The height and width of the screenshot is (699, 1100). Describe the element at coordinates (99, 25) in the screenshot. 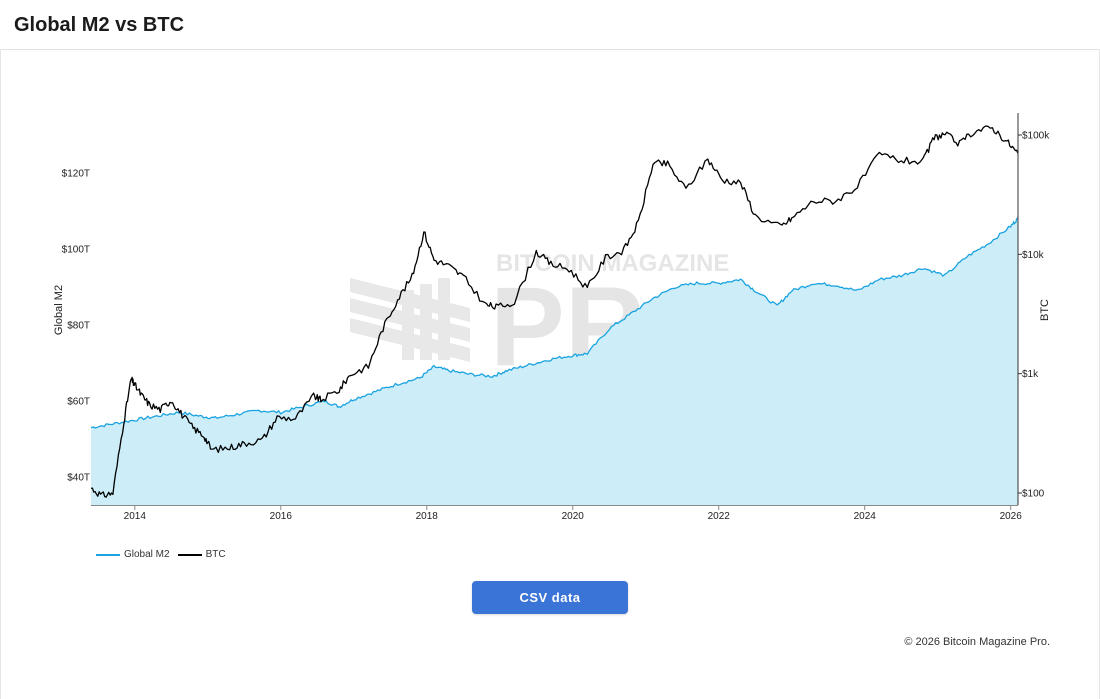

I see `page-title: Global M2 vs BTC` at that location.